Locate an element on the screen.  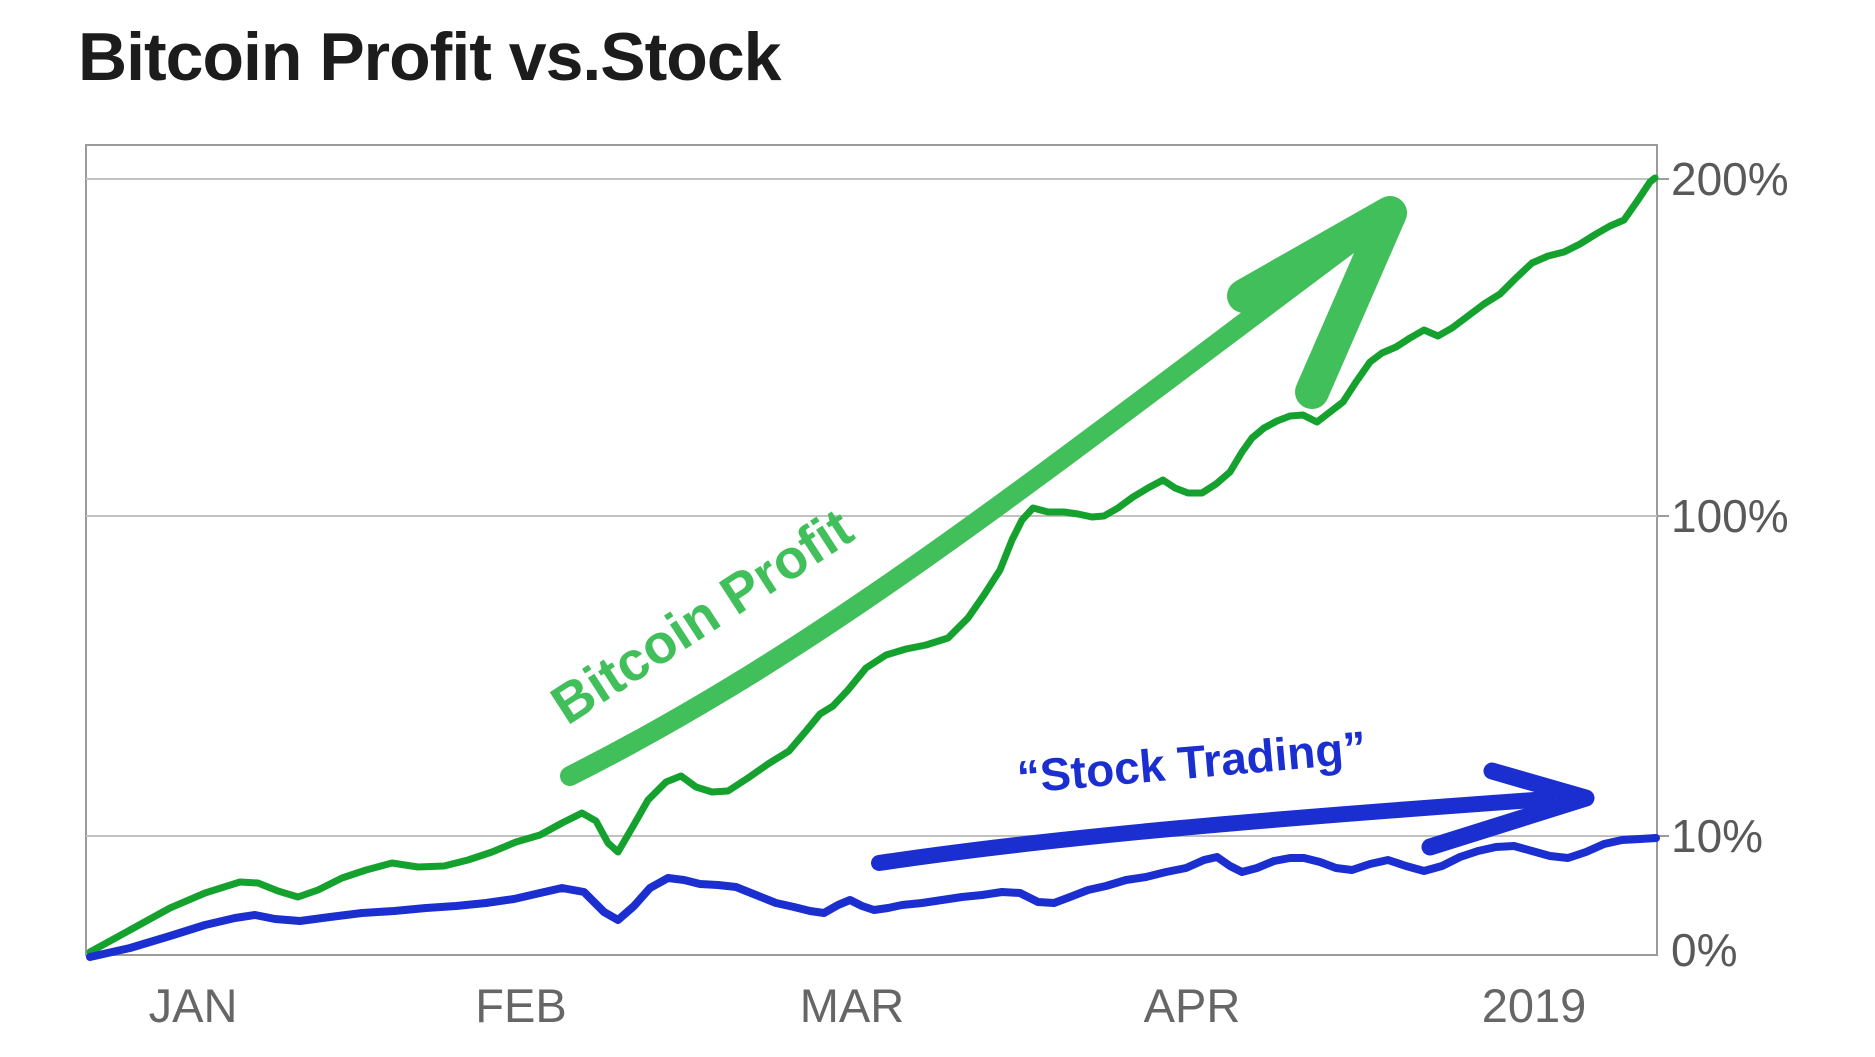
y-axis-label-0: 0% is located at coordinates (1704, 950).